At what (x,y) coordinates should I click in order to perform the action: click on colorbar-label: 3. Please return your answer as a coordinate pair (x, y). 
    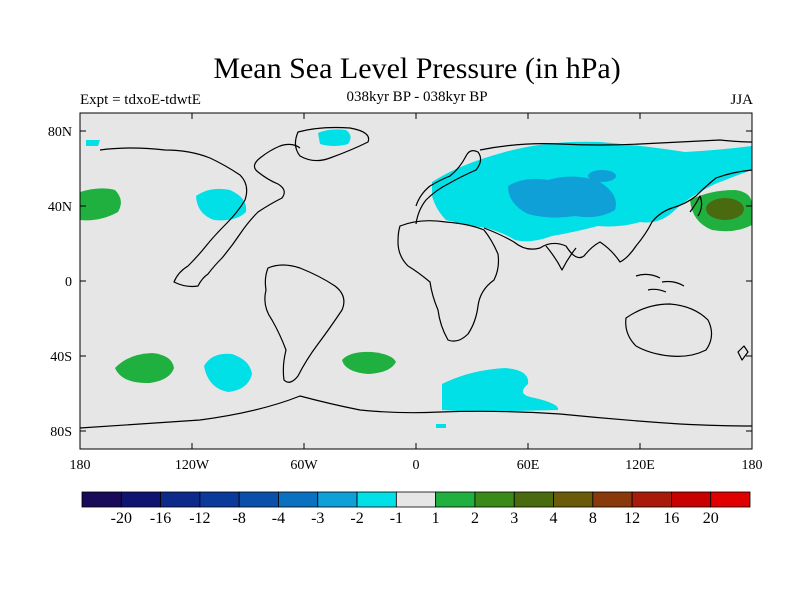
    Looking at the image, I should click on (514, 518).